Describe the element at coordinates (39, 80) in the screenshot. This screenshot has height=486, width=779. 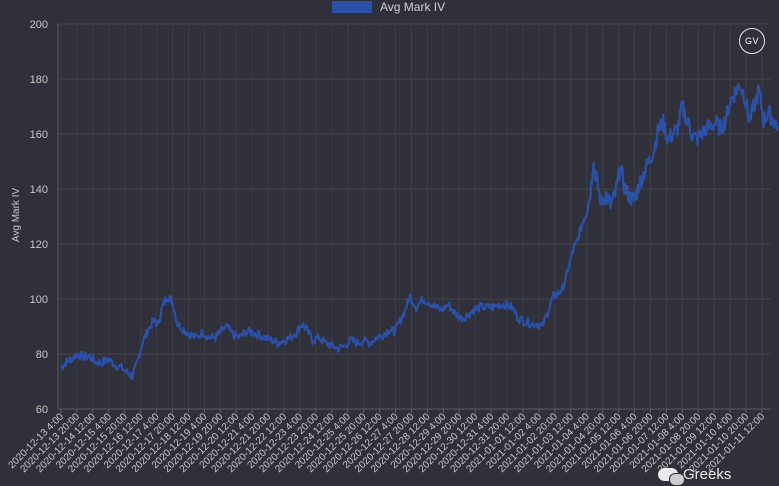
I see `y-tick-label: 180` at that location.